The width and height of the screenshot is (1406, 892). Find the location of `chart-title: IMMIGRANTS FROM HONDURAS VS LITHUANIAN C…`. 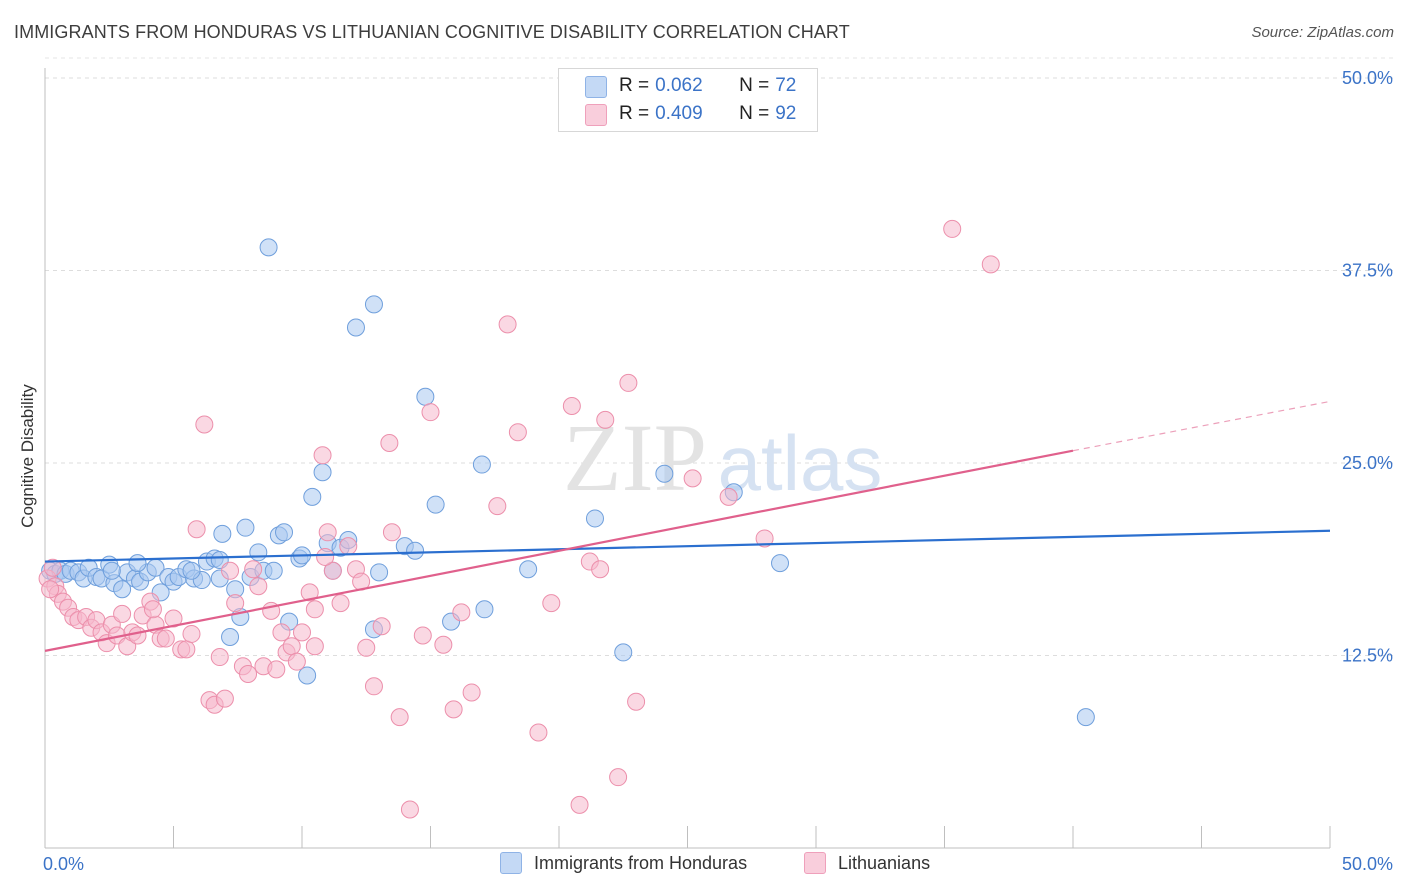

chart-title: IMMIGRANTS FROM HONDURAS VS LITHUANIAN C… is located at coordinates (432, 32).